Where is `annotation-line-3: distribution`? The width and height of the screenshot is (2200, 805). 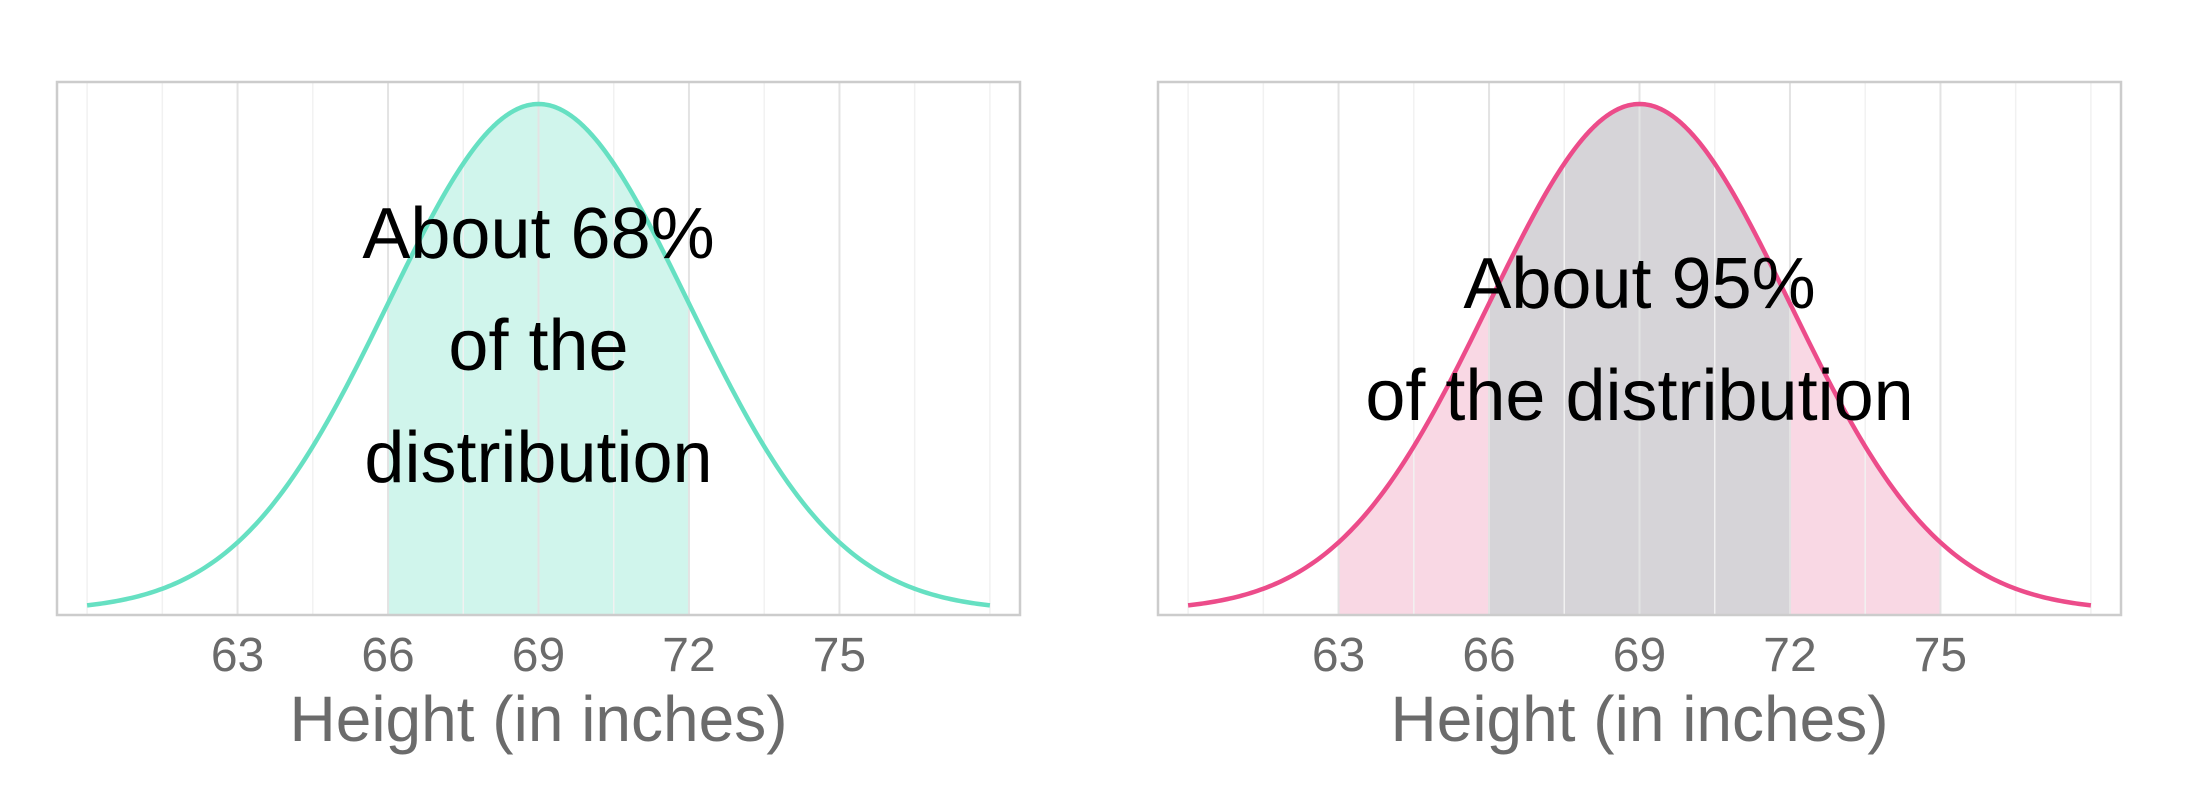 annotation-line-3: distribution is located at coordinates (538, 458).